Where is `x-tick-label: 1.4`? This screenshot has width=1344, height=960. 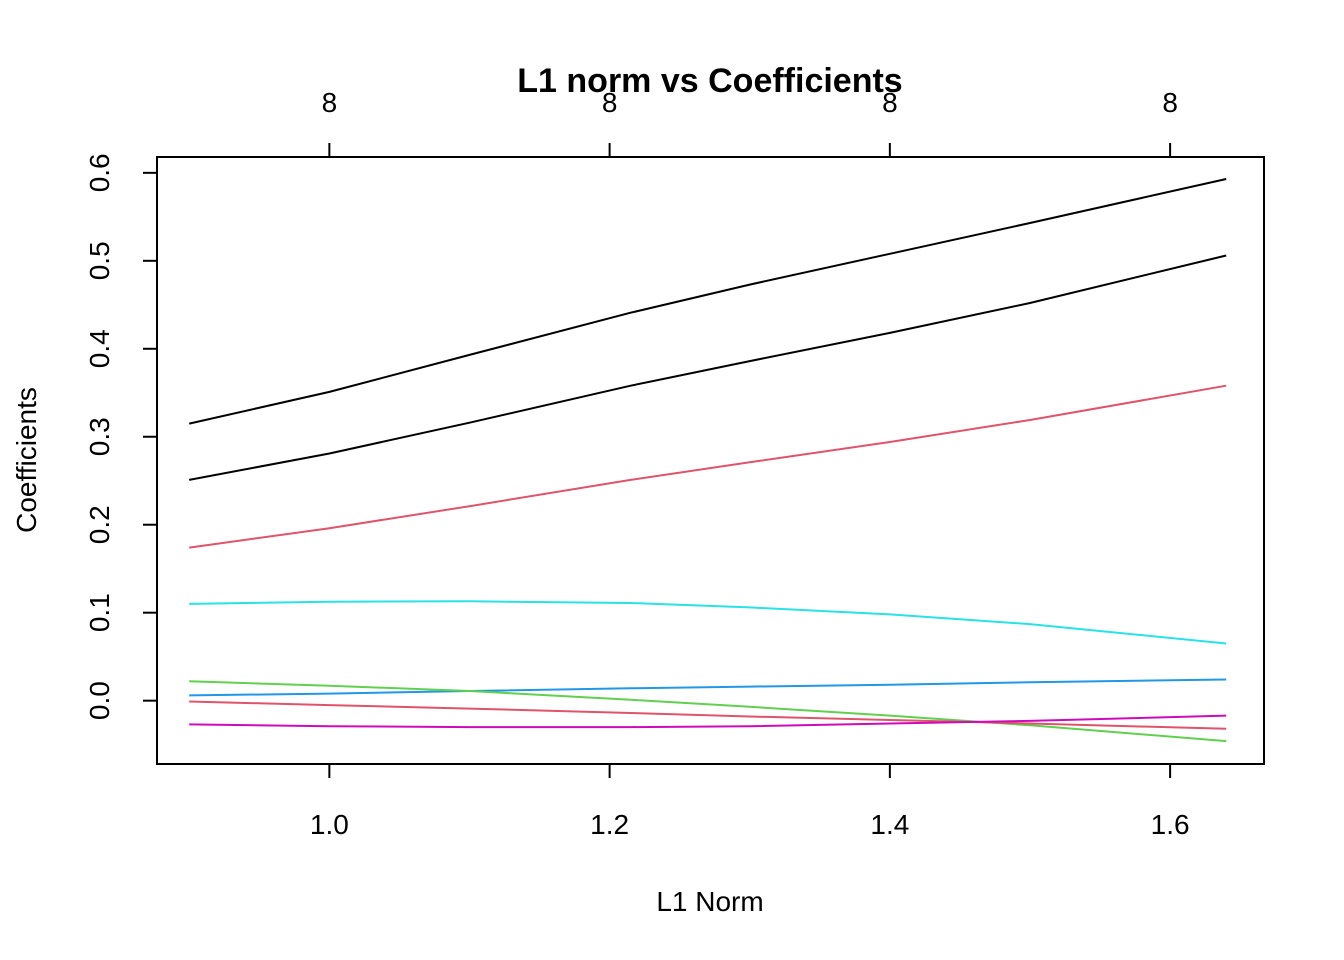 x-tick-label: 1.4 is located at coordinates (889, 824).